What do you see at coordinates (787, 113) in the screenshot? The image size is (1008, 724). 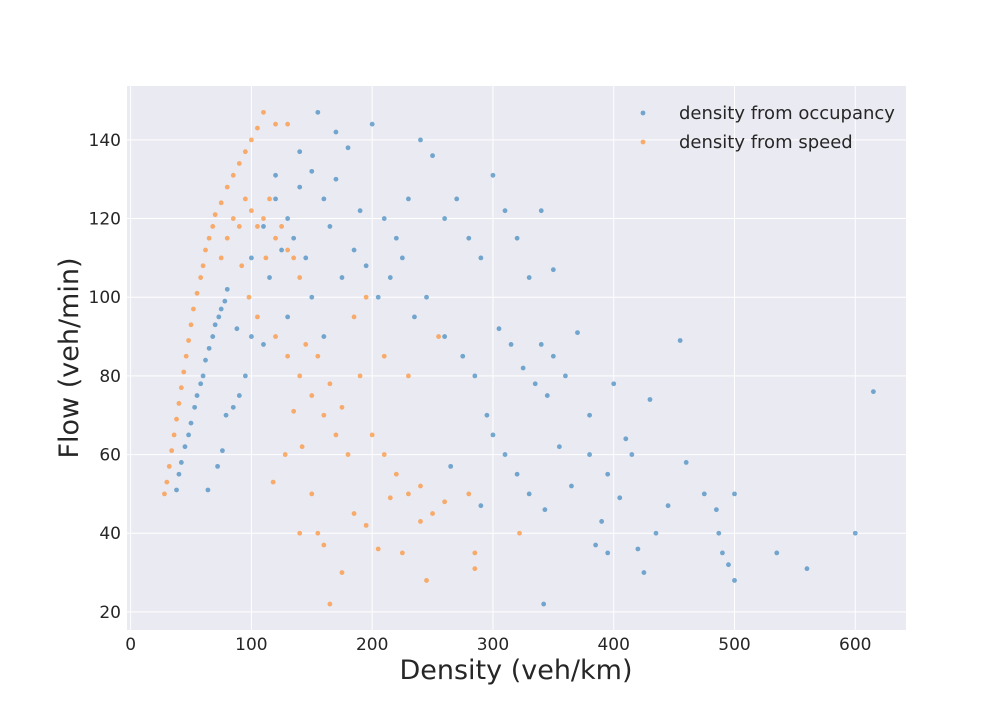 I see `legend-label: density from occupancy` at bounding box center [787, 113].